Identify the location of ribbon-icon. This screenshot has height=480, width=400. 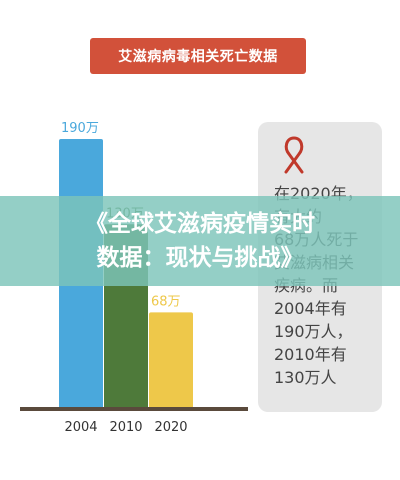
(294, 155).